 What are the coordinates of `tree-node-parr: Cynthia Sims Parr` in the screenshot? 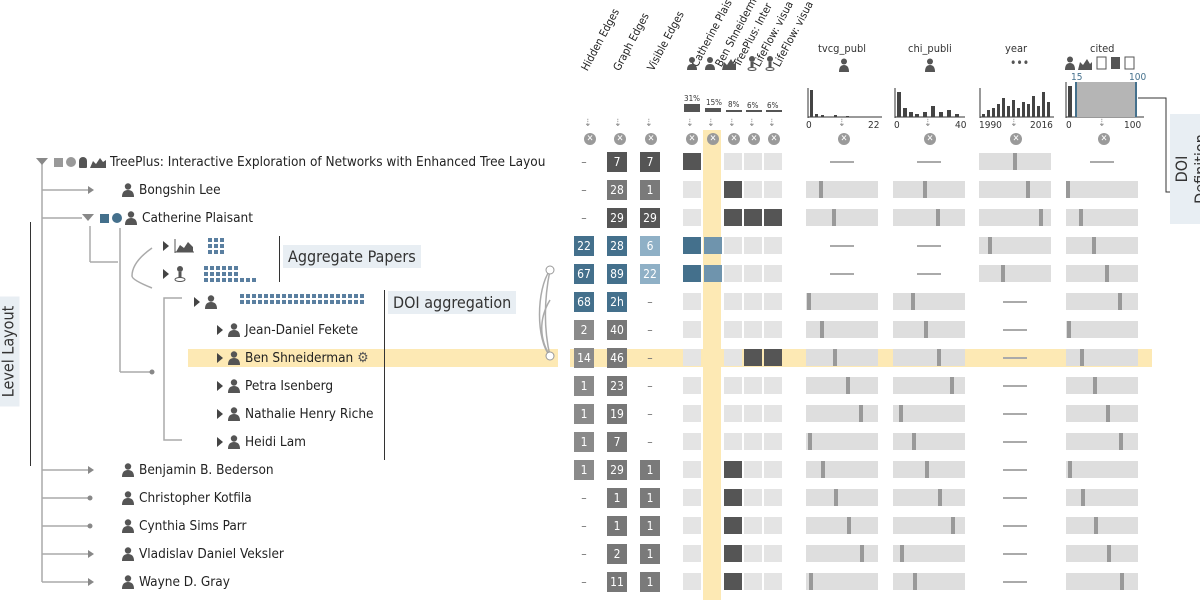 It's located at (184, 526).